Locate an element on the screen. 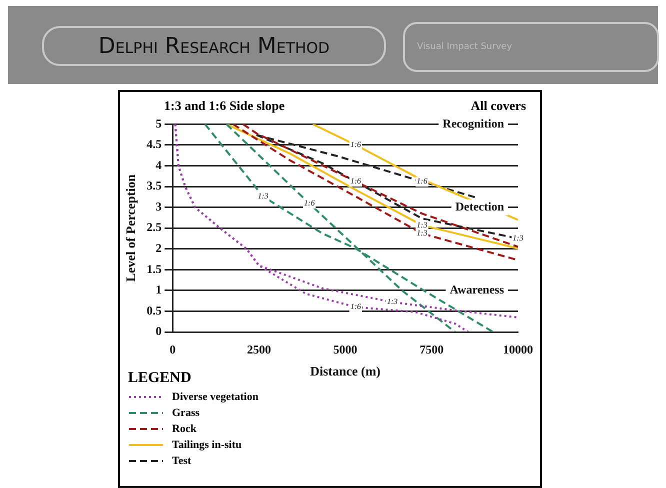 This screenshot has height=488, width=666. text: All covers is located at coordinates (498, 106).